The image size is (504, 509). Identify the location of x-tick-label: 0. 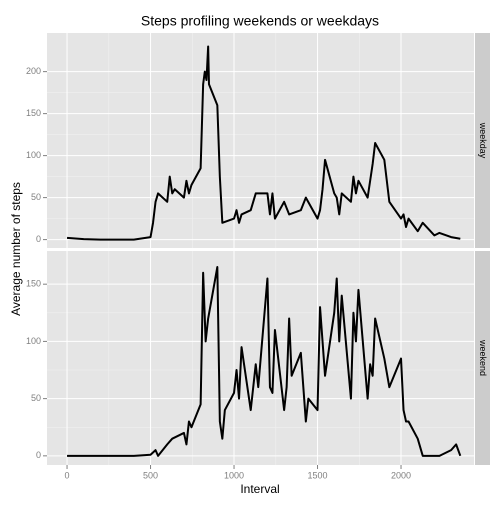
(67, 475).